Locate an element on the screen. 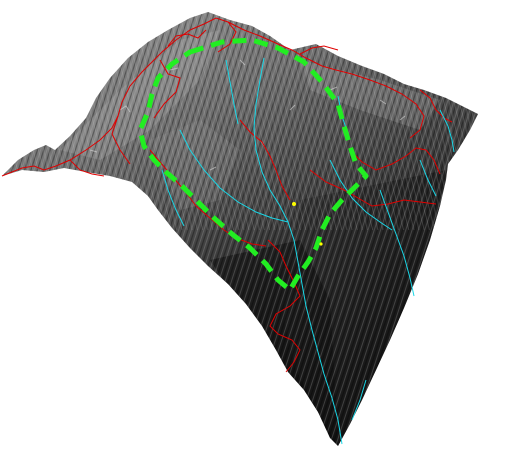 This screenshot has height=469, width=505. marker-points is located at coordinates (307, 224).